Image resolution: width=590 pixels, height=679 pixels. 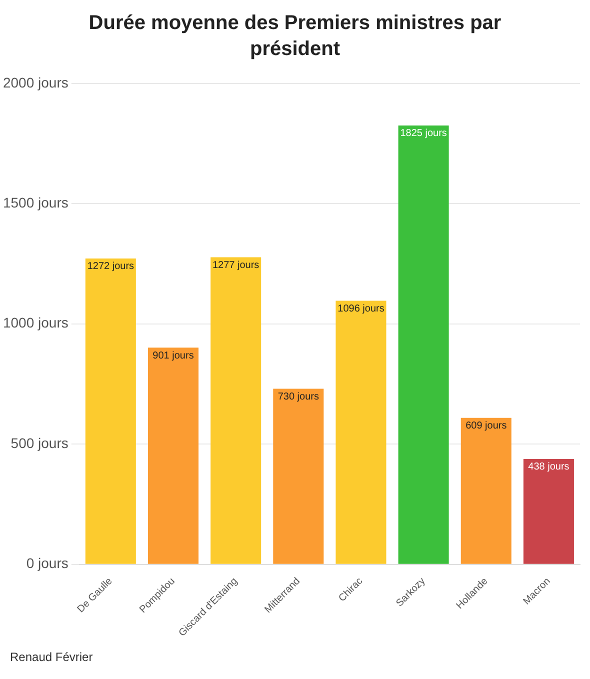 What do you see at coordinates (35, 82) in the screenshot?
I see `y-tick-label: 2000 jours` at bounding box center [35, 82].